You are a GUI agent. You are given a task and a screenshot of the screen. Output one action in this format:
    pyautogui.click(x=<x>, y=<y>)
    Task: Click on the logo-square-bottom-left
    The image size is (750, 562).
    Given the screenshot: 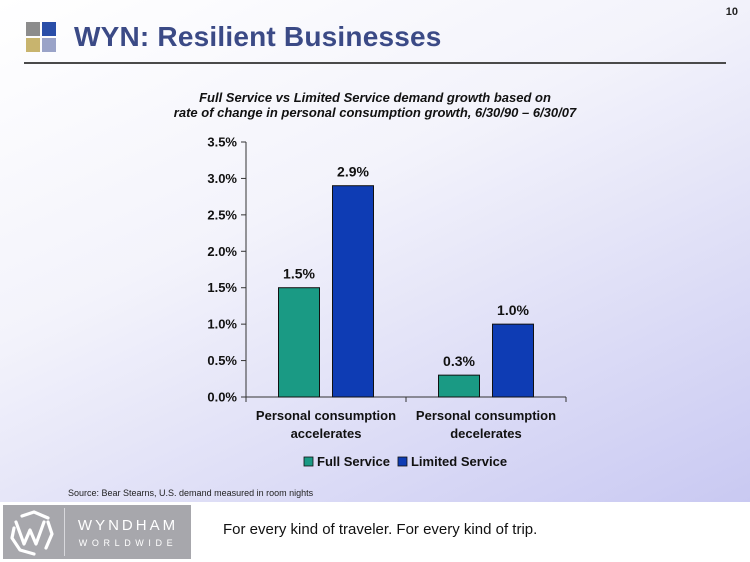 What is the action you would take?
    pyautogui.click(x=33, y=45)
    